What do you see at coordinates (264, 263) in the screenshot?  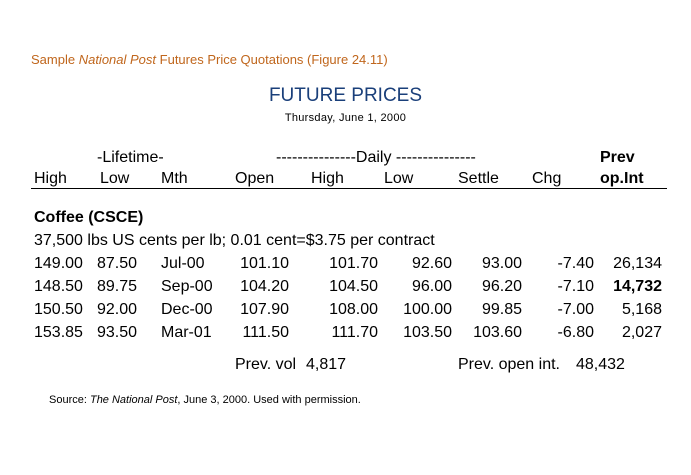 I see `open-cell: 101.10` at bounding box center [264, 263].